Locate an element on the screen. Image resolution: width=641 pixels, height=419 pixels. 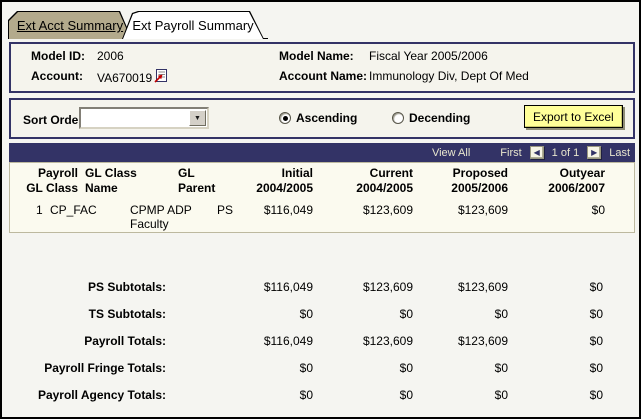
tab-label: Ext Payroll Summary is located at coordinates (193, 25).